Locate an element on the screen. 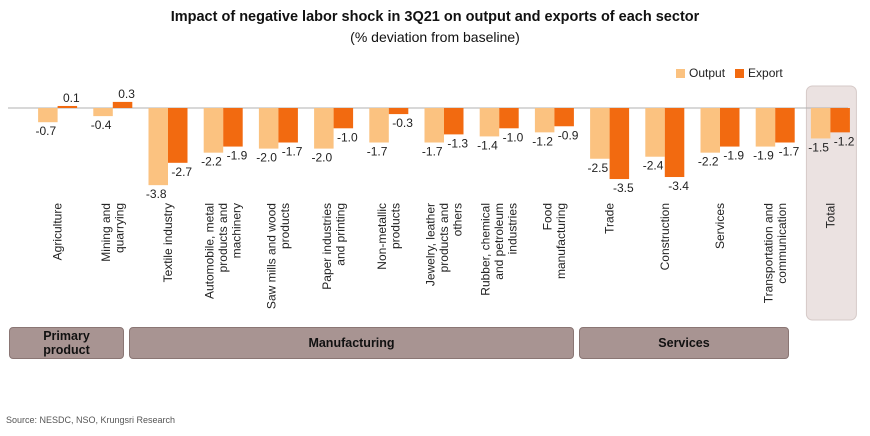 This screenshot has height=436, width=870. category-label-line: Transportation and is located at coordinates (768, 253).